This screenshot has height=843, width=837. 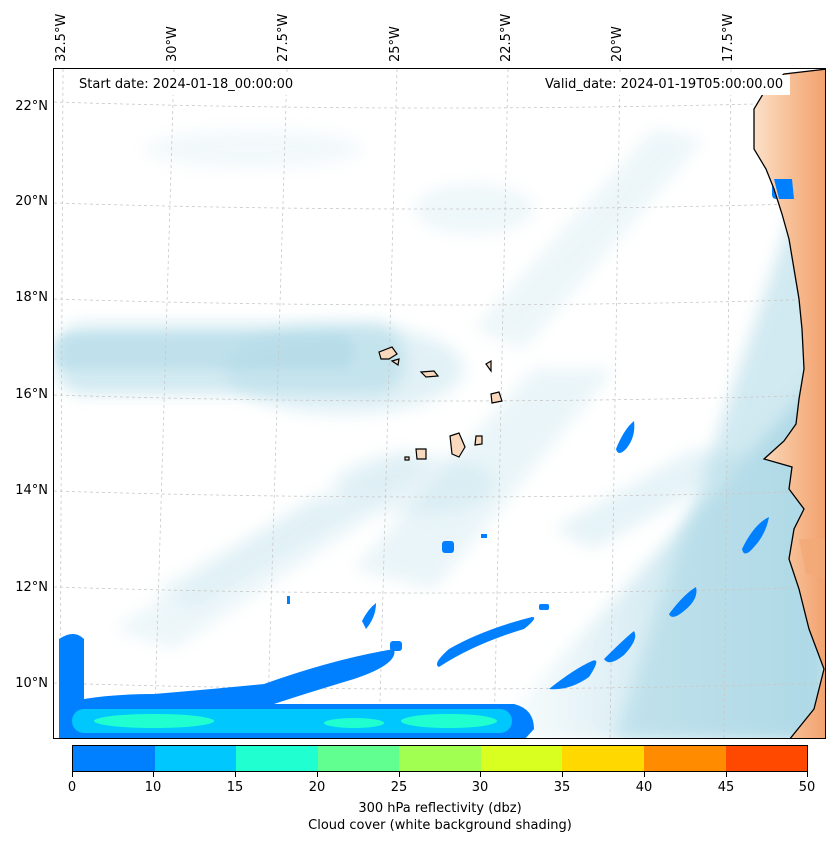 I want to click on colorbar-tick-label: 10, so click(x=153, y=787).